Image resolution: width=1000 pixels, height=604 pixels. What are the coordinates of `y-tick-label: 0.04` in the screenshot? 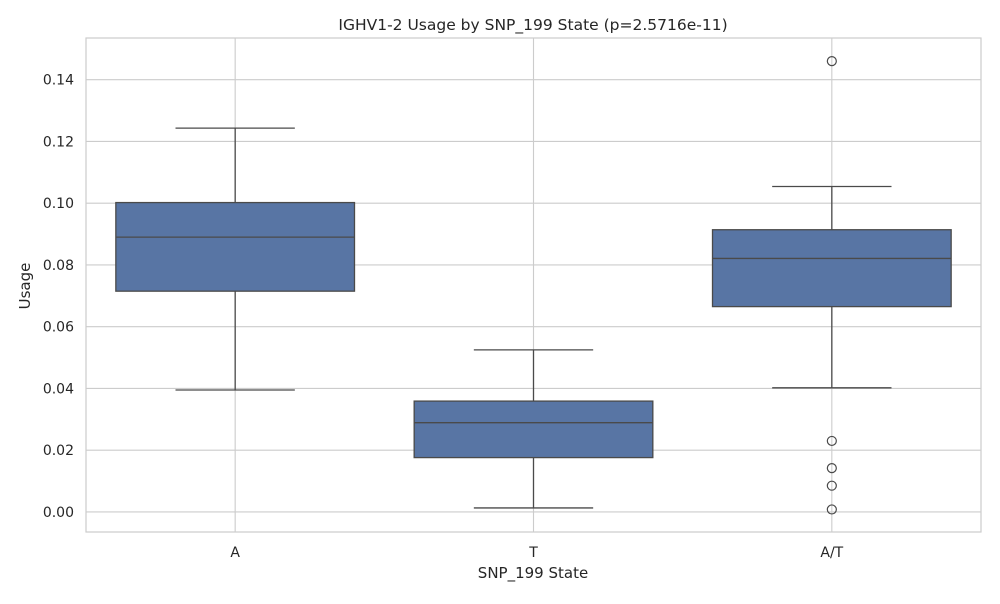 It's located at (58, 389).